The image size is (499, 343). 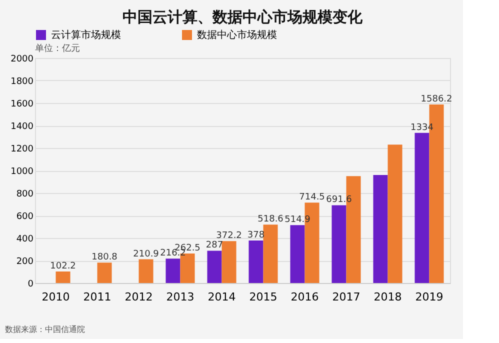 I want to click on y-tick-label: 200, so click(x=25, y=262).